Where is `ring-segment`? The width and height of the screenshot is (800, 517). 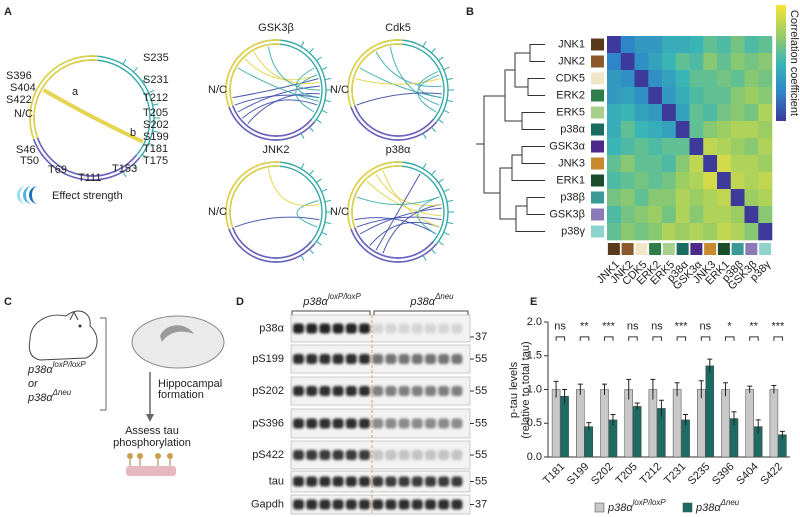
ring-segment is located at coordinates (377, 197).